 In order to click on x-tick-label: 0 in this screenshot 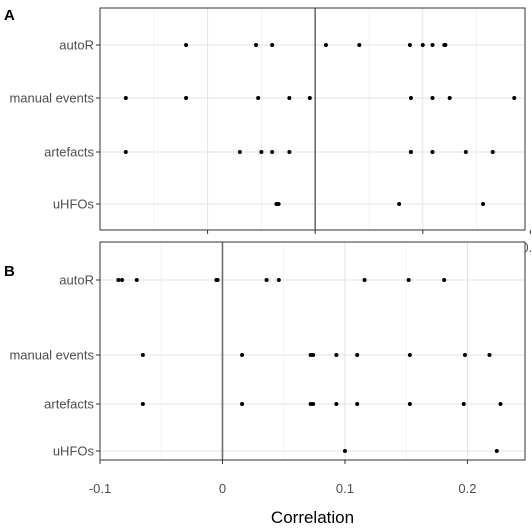, I will do `click(222, 488)`.